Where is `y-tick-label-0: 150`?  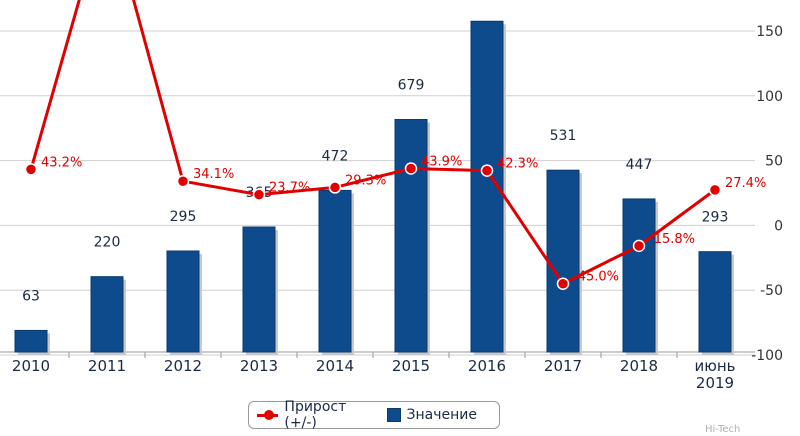
y-tick-label-0: 150 is located at coordinates (769, 32).